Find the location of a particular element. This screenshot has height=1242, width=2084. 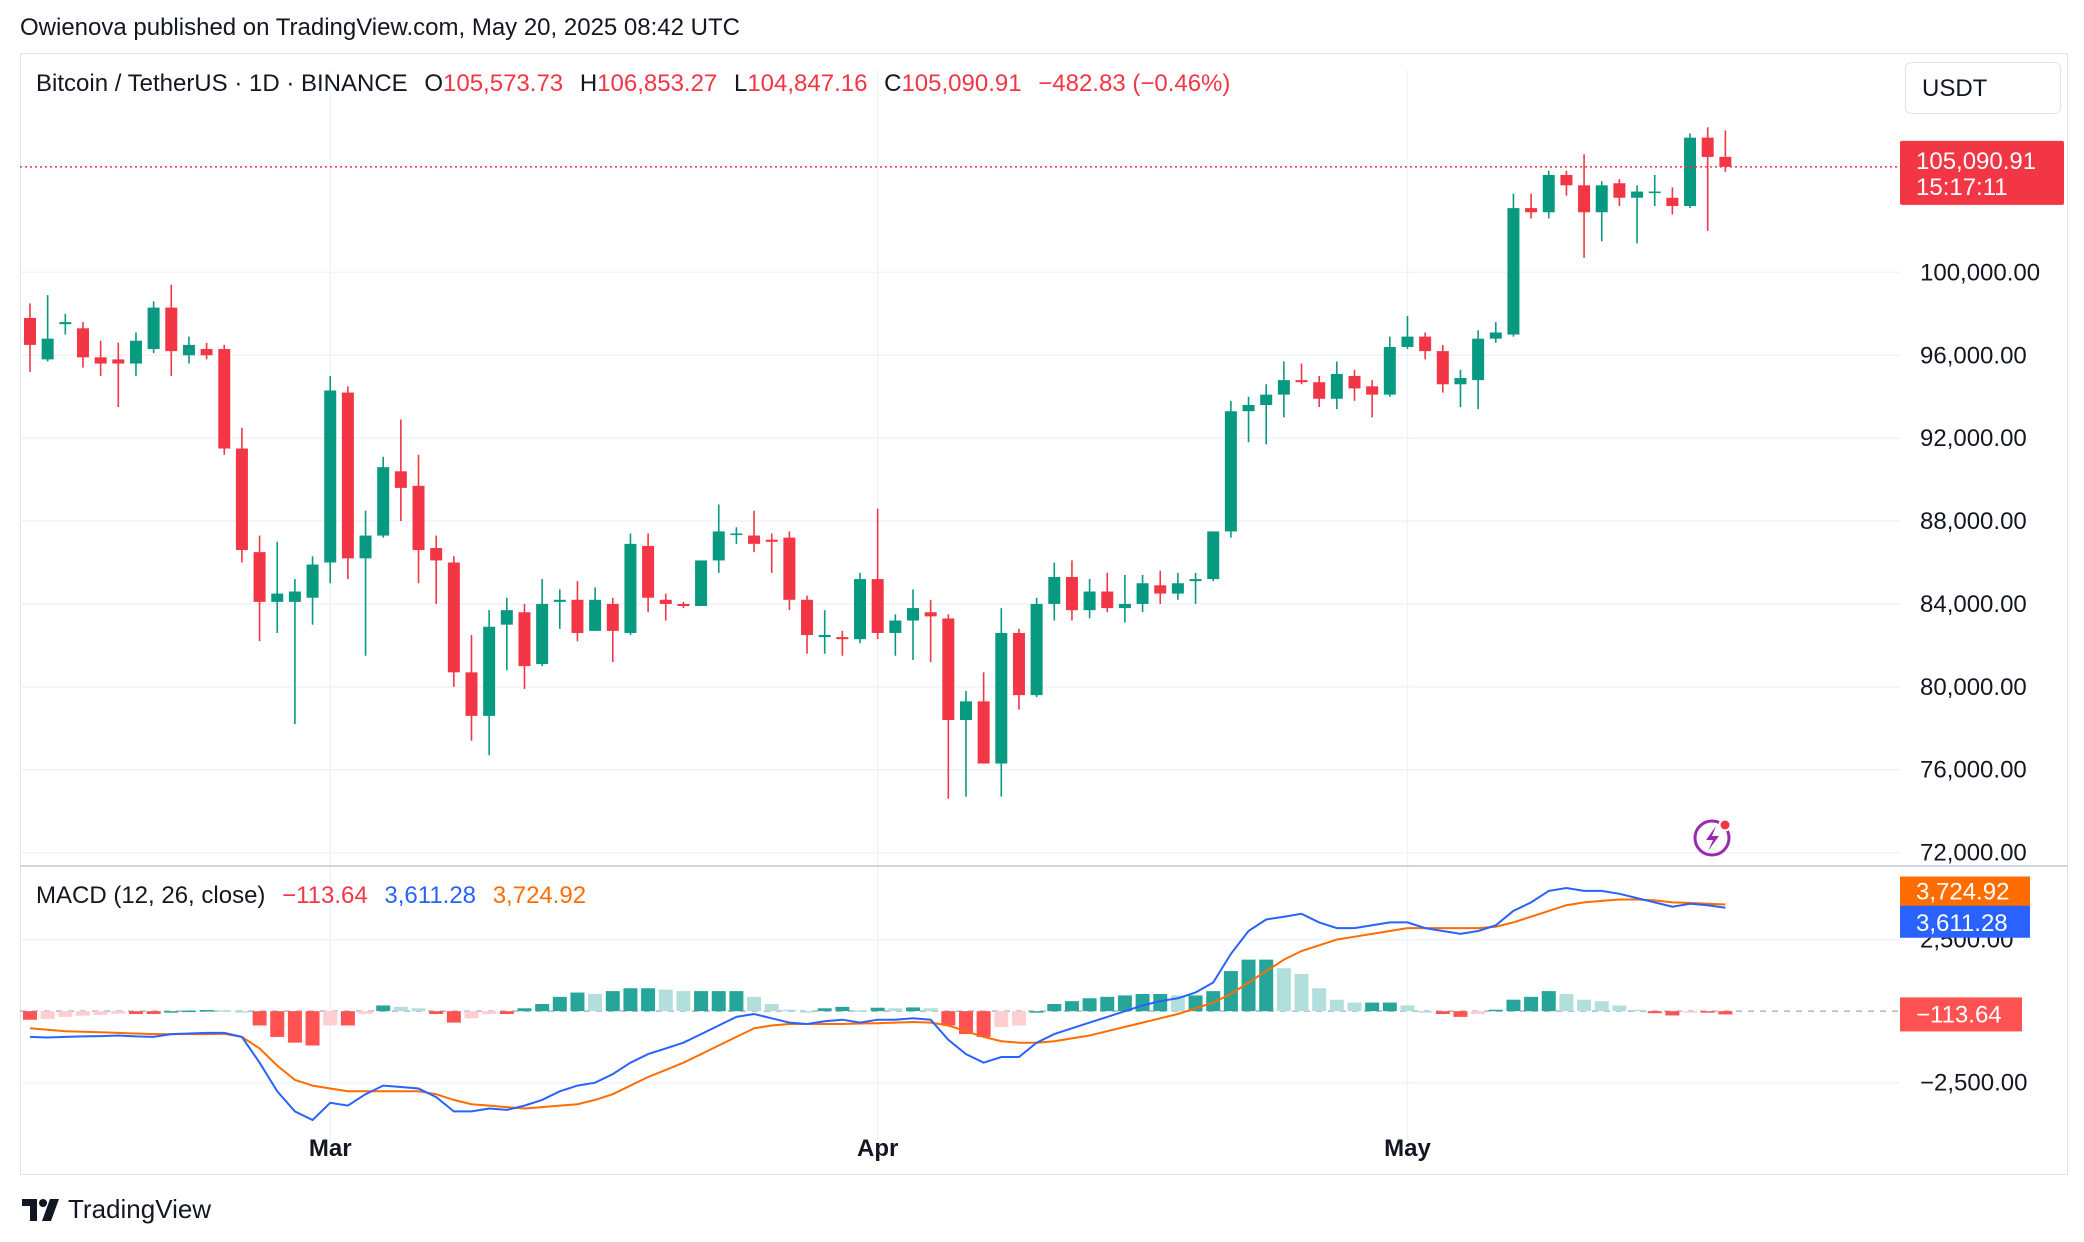

macd-signal-tag-value: 3,724.92 is located at coordinates (1962, 892).